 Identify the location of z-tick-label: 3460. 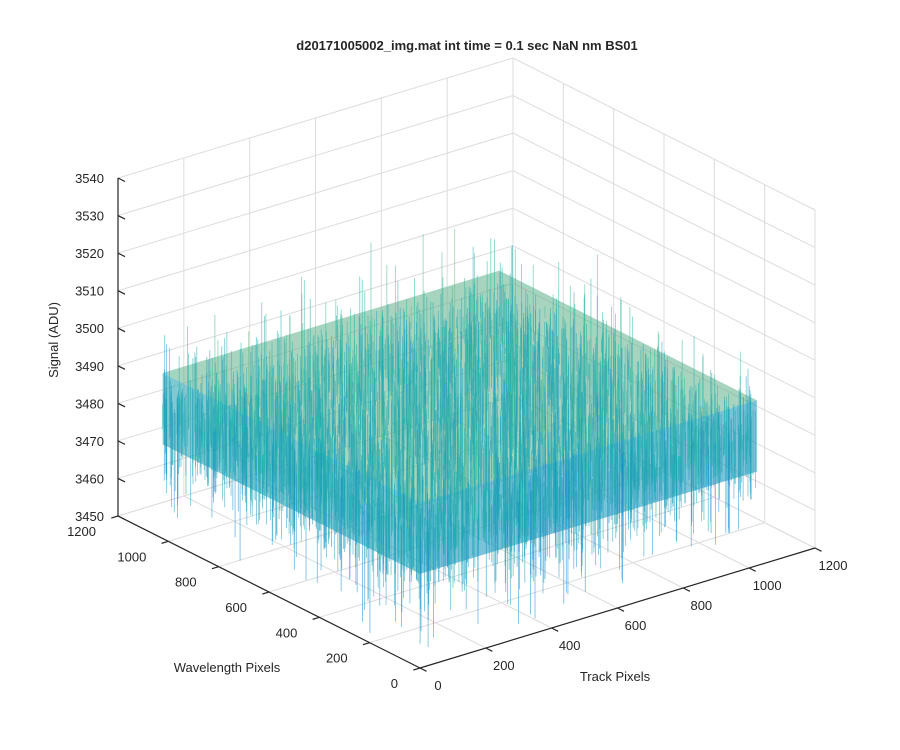
(89, 478).